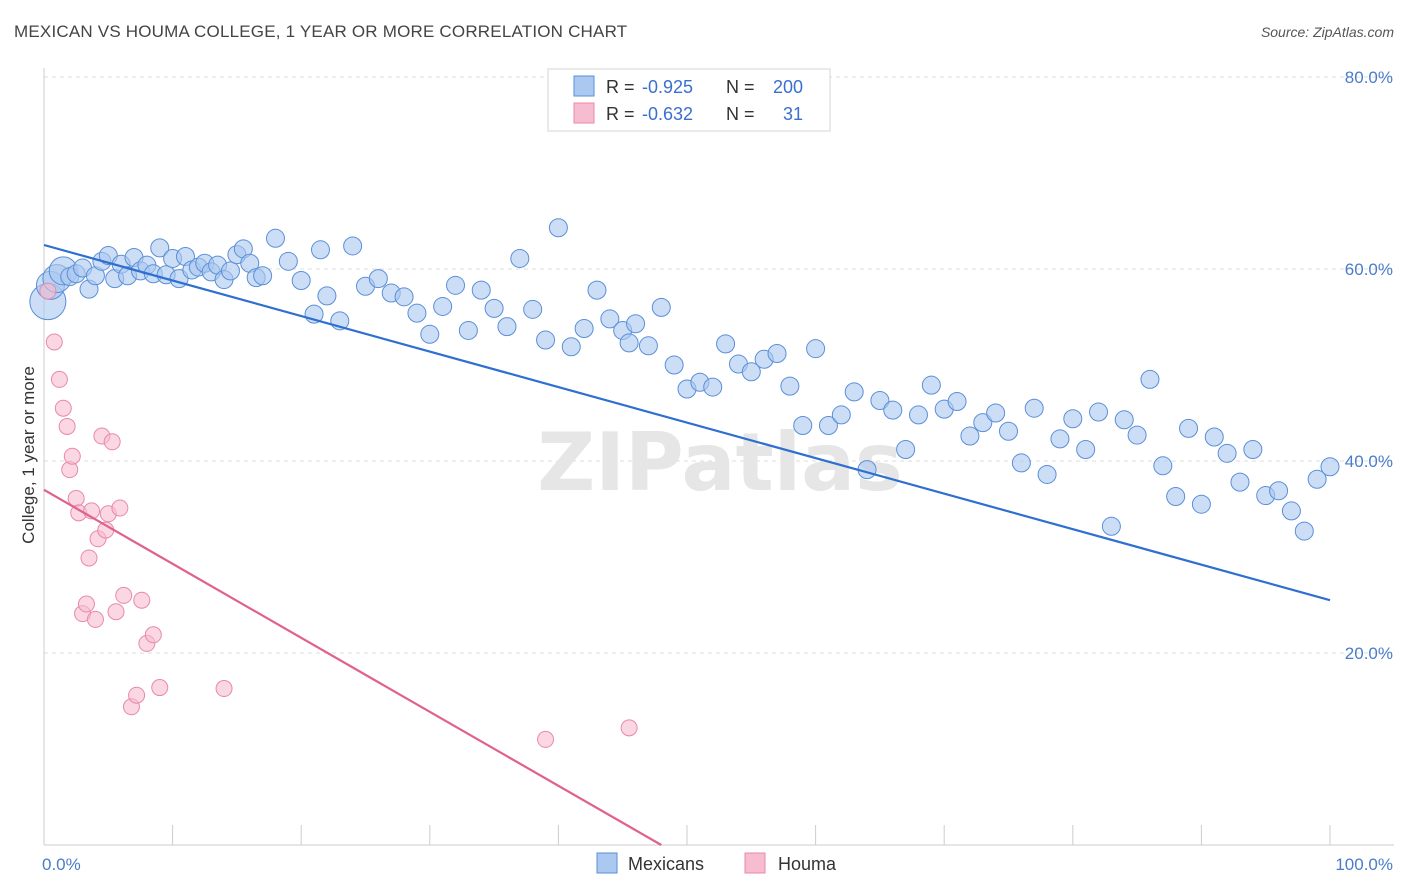 The height and width of the screenshot is (892, 1406). I want to click on bottom-legend: Mexicans Houma, so click(716, 863).